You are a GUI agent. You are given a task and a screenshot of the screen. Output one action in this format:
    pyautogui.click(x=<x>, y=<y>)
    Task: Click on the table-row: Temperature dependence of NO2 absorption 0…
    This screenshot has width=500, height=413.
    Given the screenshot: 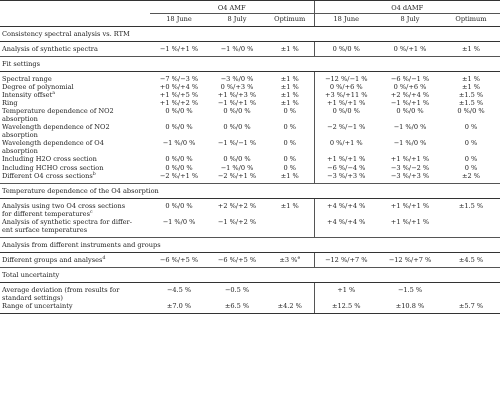 What is the action you would take?
    pyautogui.click(x=250, y=115)
    